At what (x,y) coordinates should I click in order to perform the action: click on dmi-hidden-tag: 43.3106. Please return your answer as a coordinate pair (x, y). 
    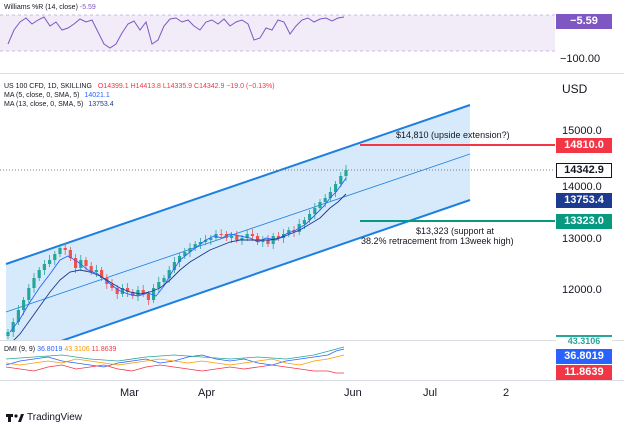
    Looking at the image, I should click on (584, 340).